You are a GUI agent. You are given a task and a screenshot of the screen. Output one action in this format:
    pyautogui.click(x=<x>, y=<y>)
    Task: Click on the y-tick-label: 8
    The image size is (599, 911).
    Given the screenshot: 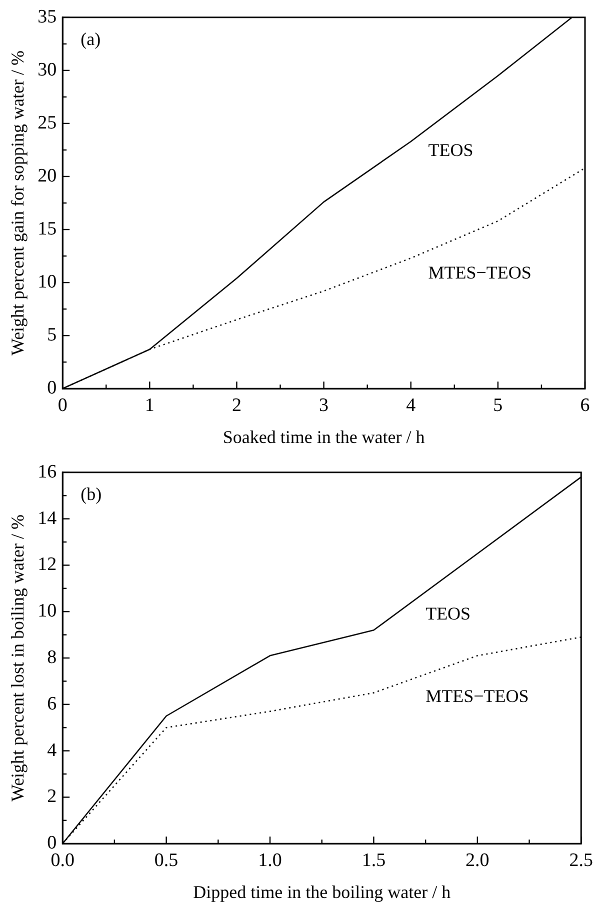 What is the action you would take?
    pyautogui.click(x=52, y=657)
    